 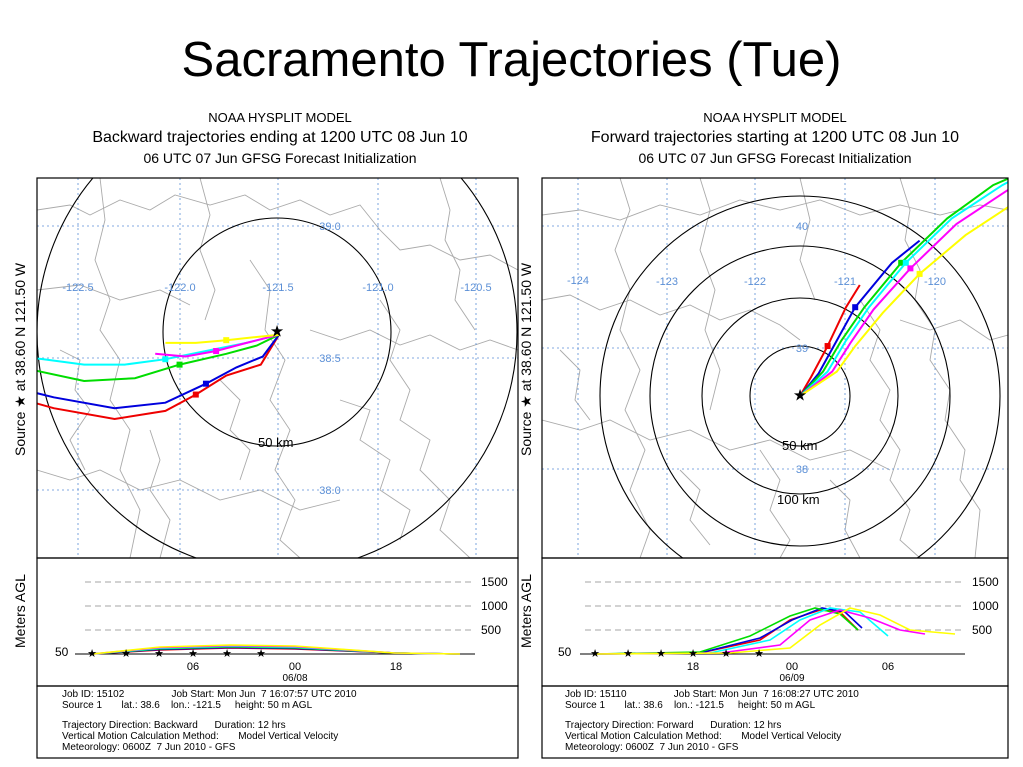 What do you see at coordinates (179, 288) in the screenshot?
I see `L-lon-label-1: -122.0` at bounding box center [179, 288].